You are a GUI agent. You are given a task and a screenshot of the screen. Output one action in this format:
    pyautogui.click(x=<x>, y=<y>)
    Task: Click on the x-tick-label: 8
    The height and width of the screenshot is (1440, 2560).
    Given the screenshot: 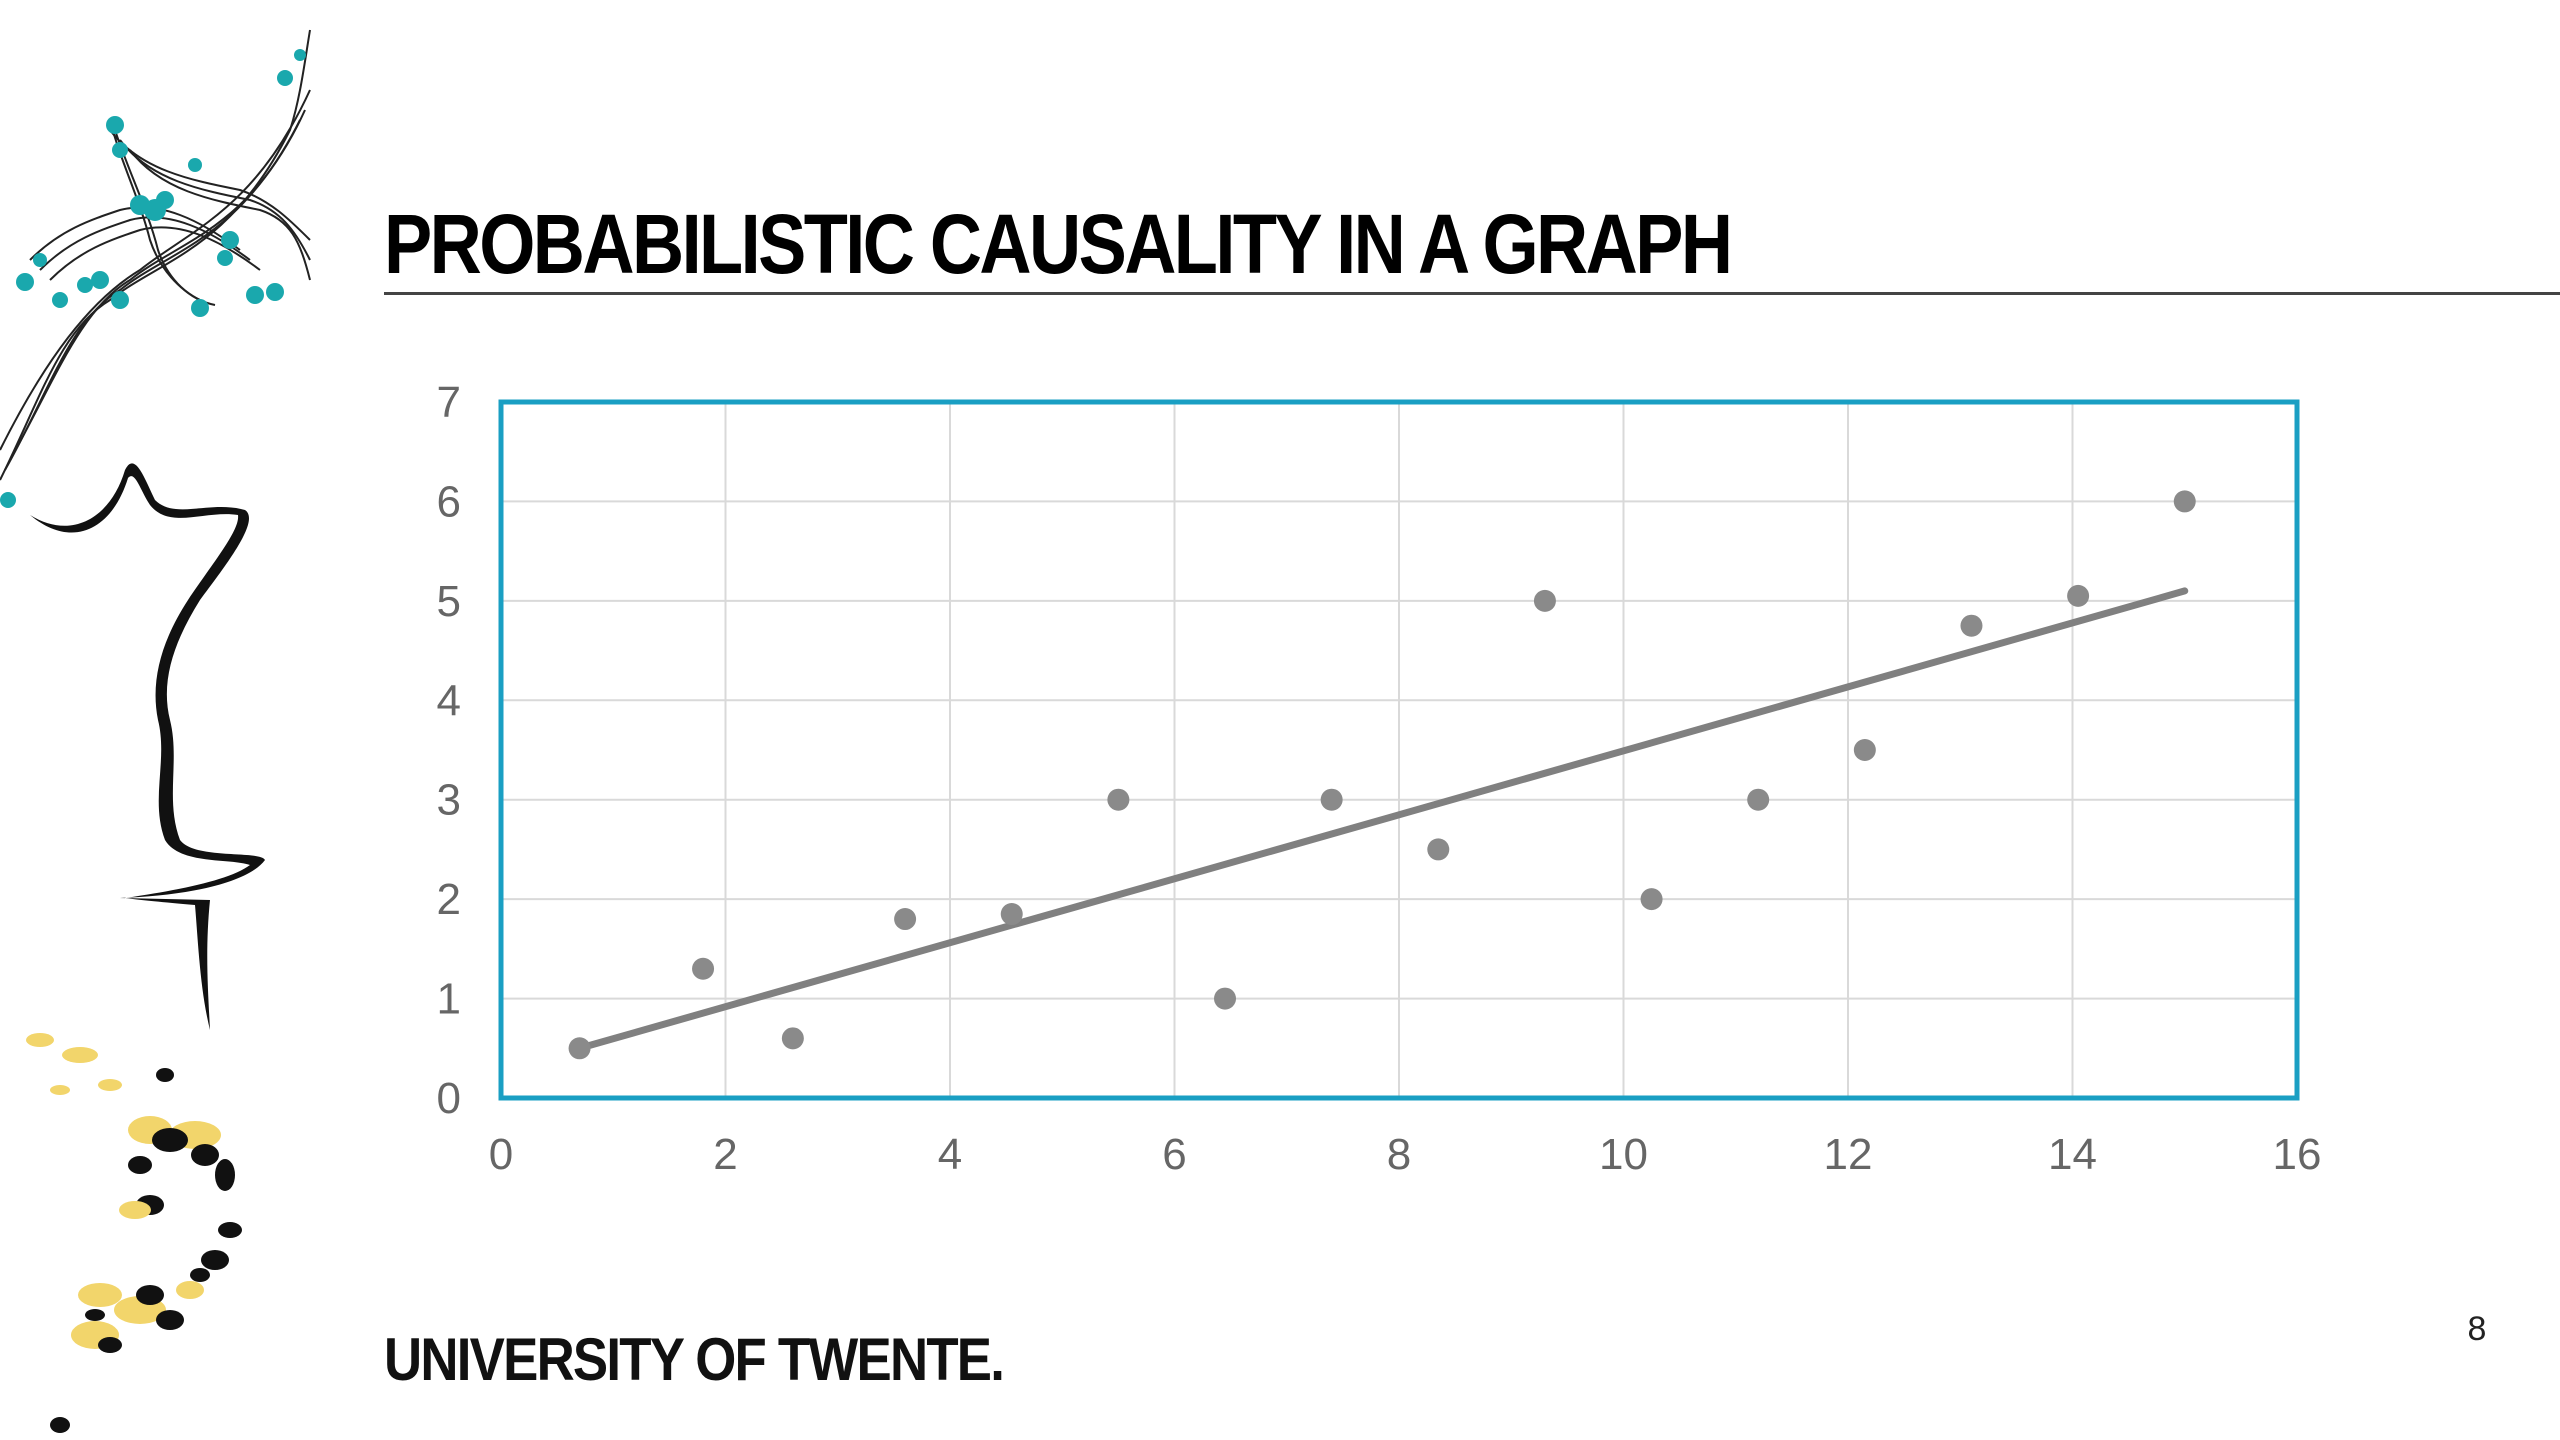 What is the action you would take?
    pyautogui.click(x=1399, y=1154)
    